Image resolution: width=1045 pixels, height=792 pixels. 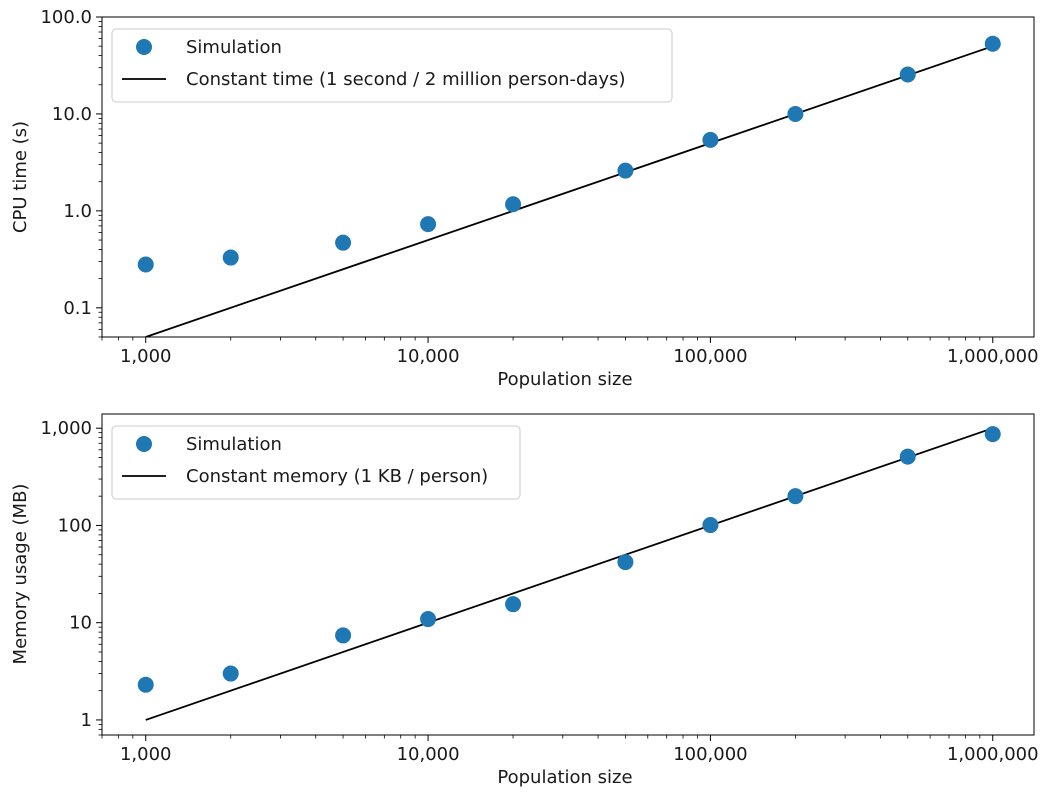 What do you see at coordinates (20, 574) in the screenshot?
I see `y-axis-title: Memory usage (MB)` at bounding box center [20, 574].